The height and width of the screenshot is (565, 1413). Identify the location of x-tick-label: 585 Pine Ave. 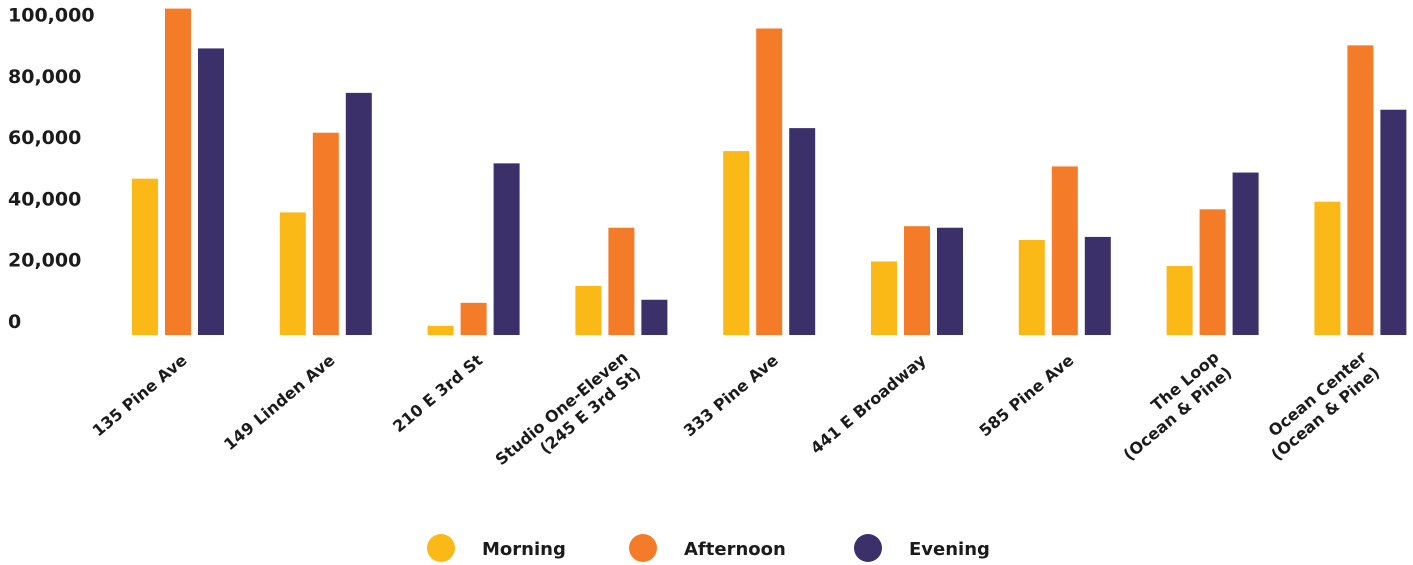
(1026, 395).